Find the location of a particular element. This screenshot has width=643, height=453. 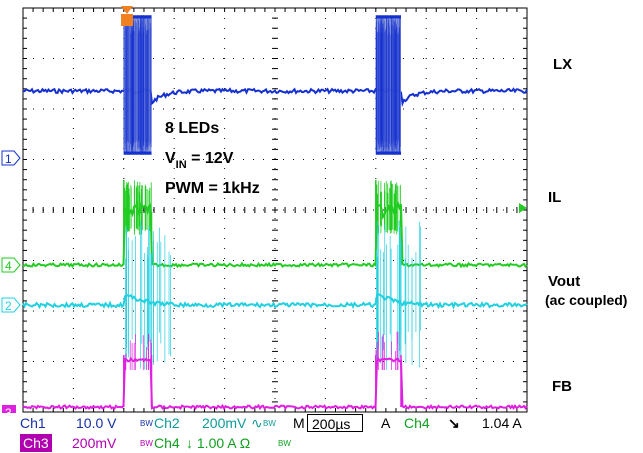

trace-vout is located at coordinates (275, 301).